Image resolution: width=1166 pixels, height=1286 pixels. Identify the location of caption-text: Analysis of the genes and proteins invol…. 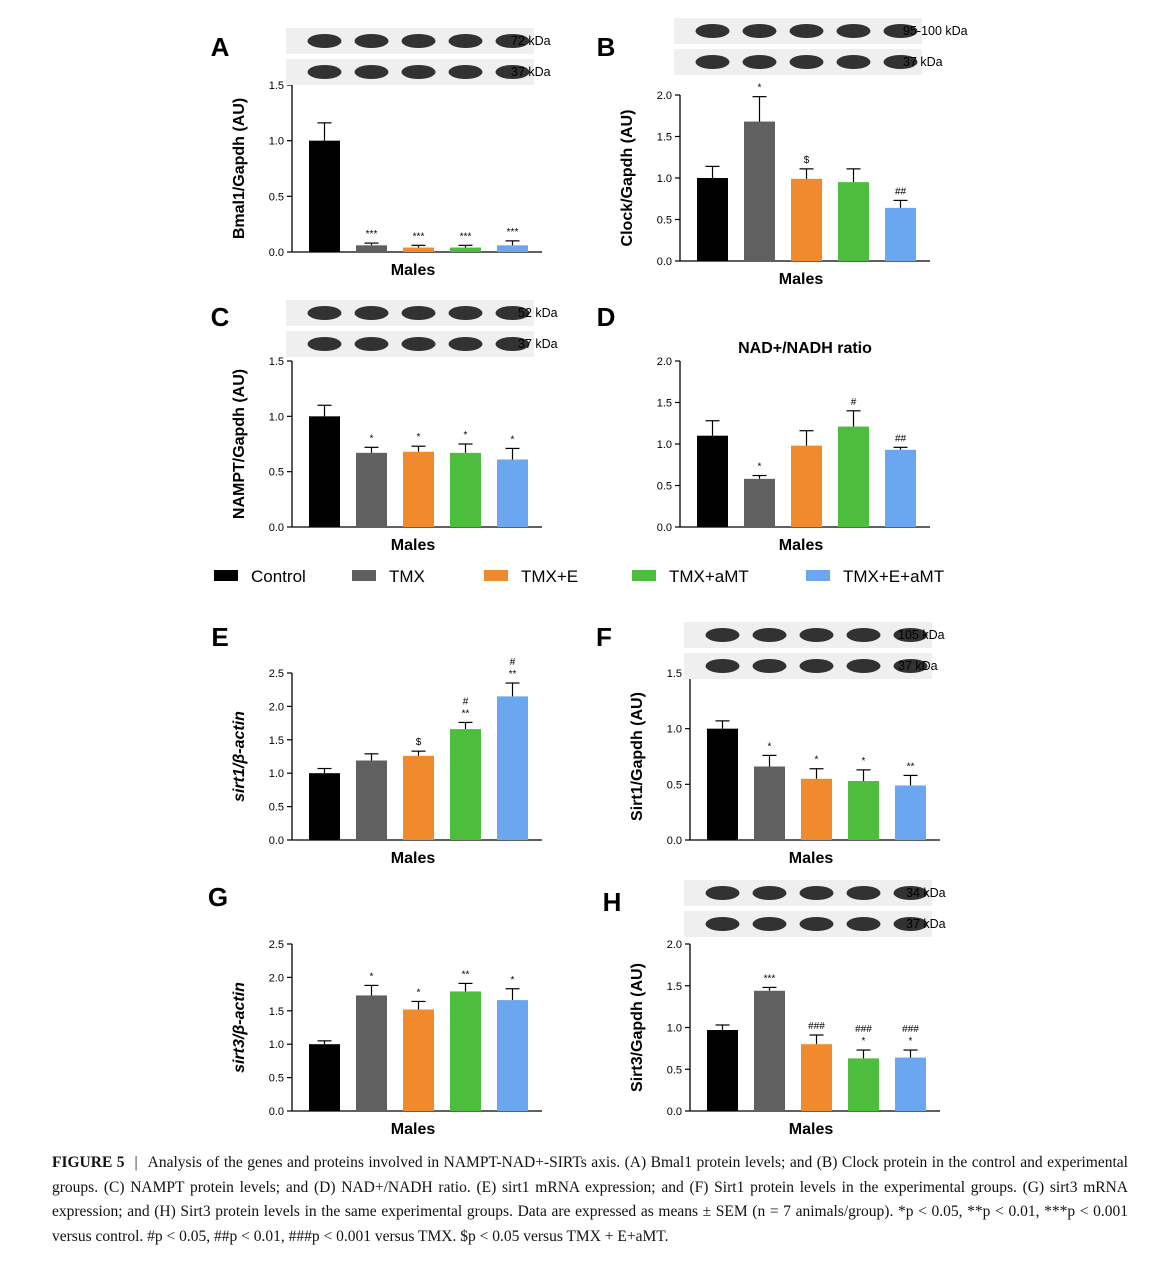
(590, 1199).